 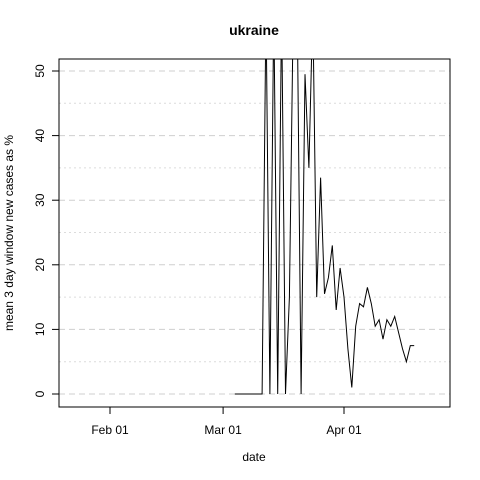 I want to click on y-axis: 0 10 20 30 40 50, so click(x=46, y=230).